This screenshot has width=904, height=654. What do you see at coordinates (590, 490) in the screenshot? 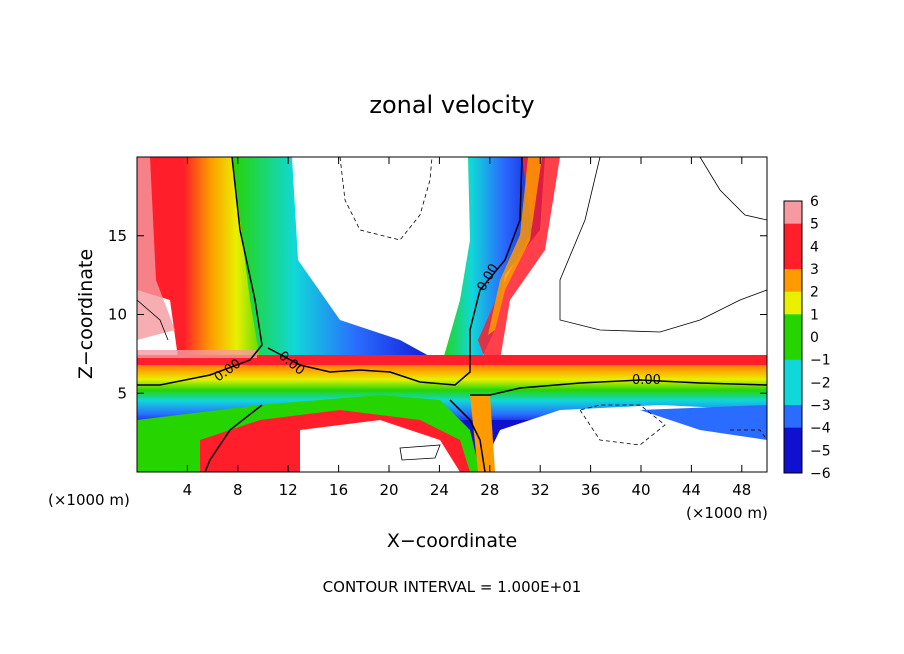
I see `x-tick-label: 36` at bounding box center [590, 490].